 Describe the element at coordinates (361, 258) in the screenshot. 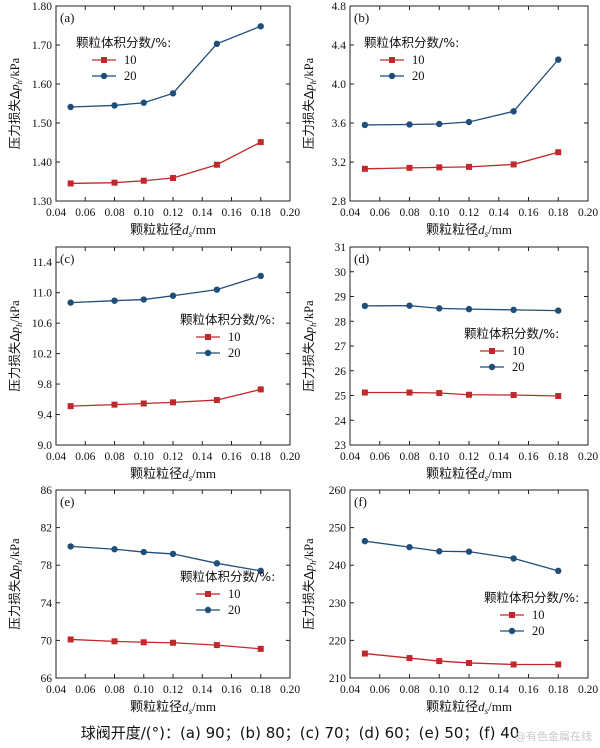

I see `panel-label: (d)` at that location.